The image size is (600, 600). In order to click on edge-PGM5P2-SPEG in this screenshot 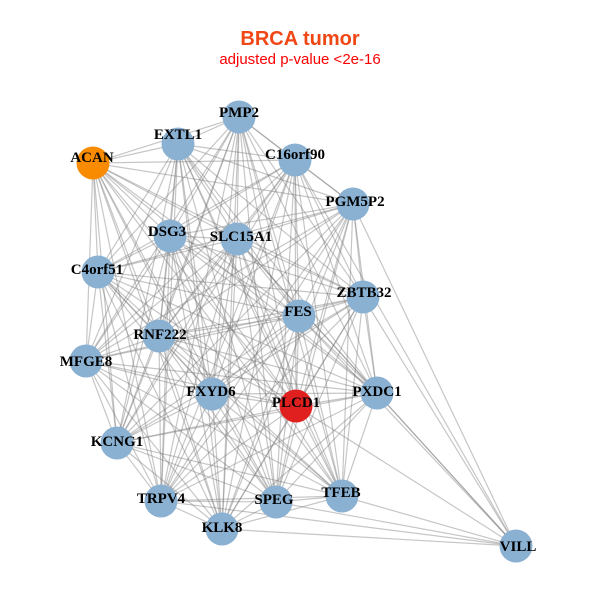, I will do `click(314, 353)`.